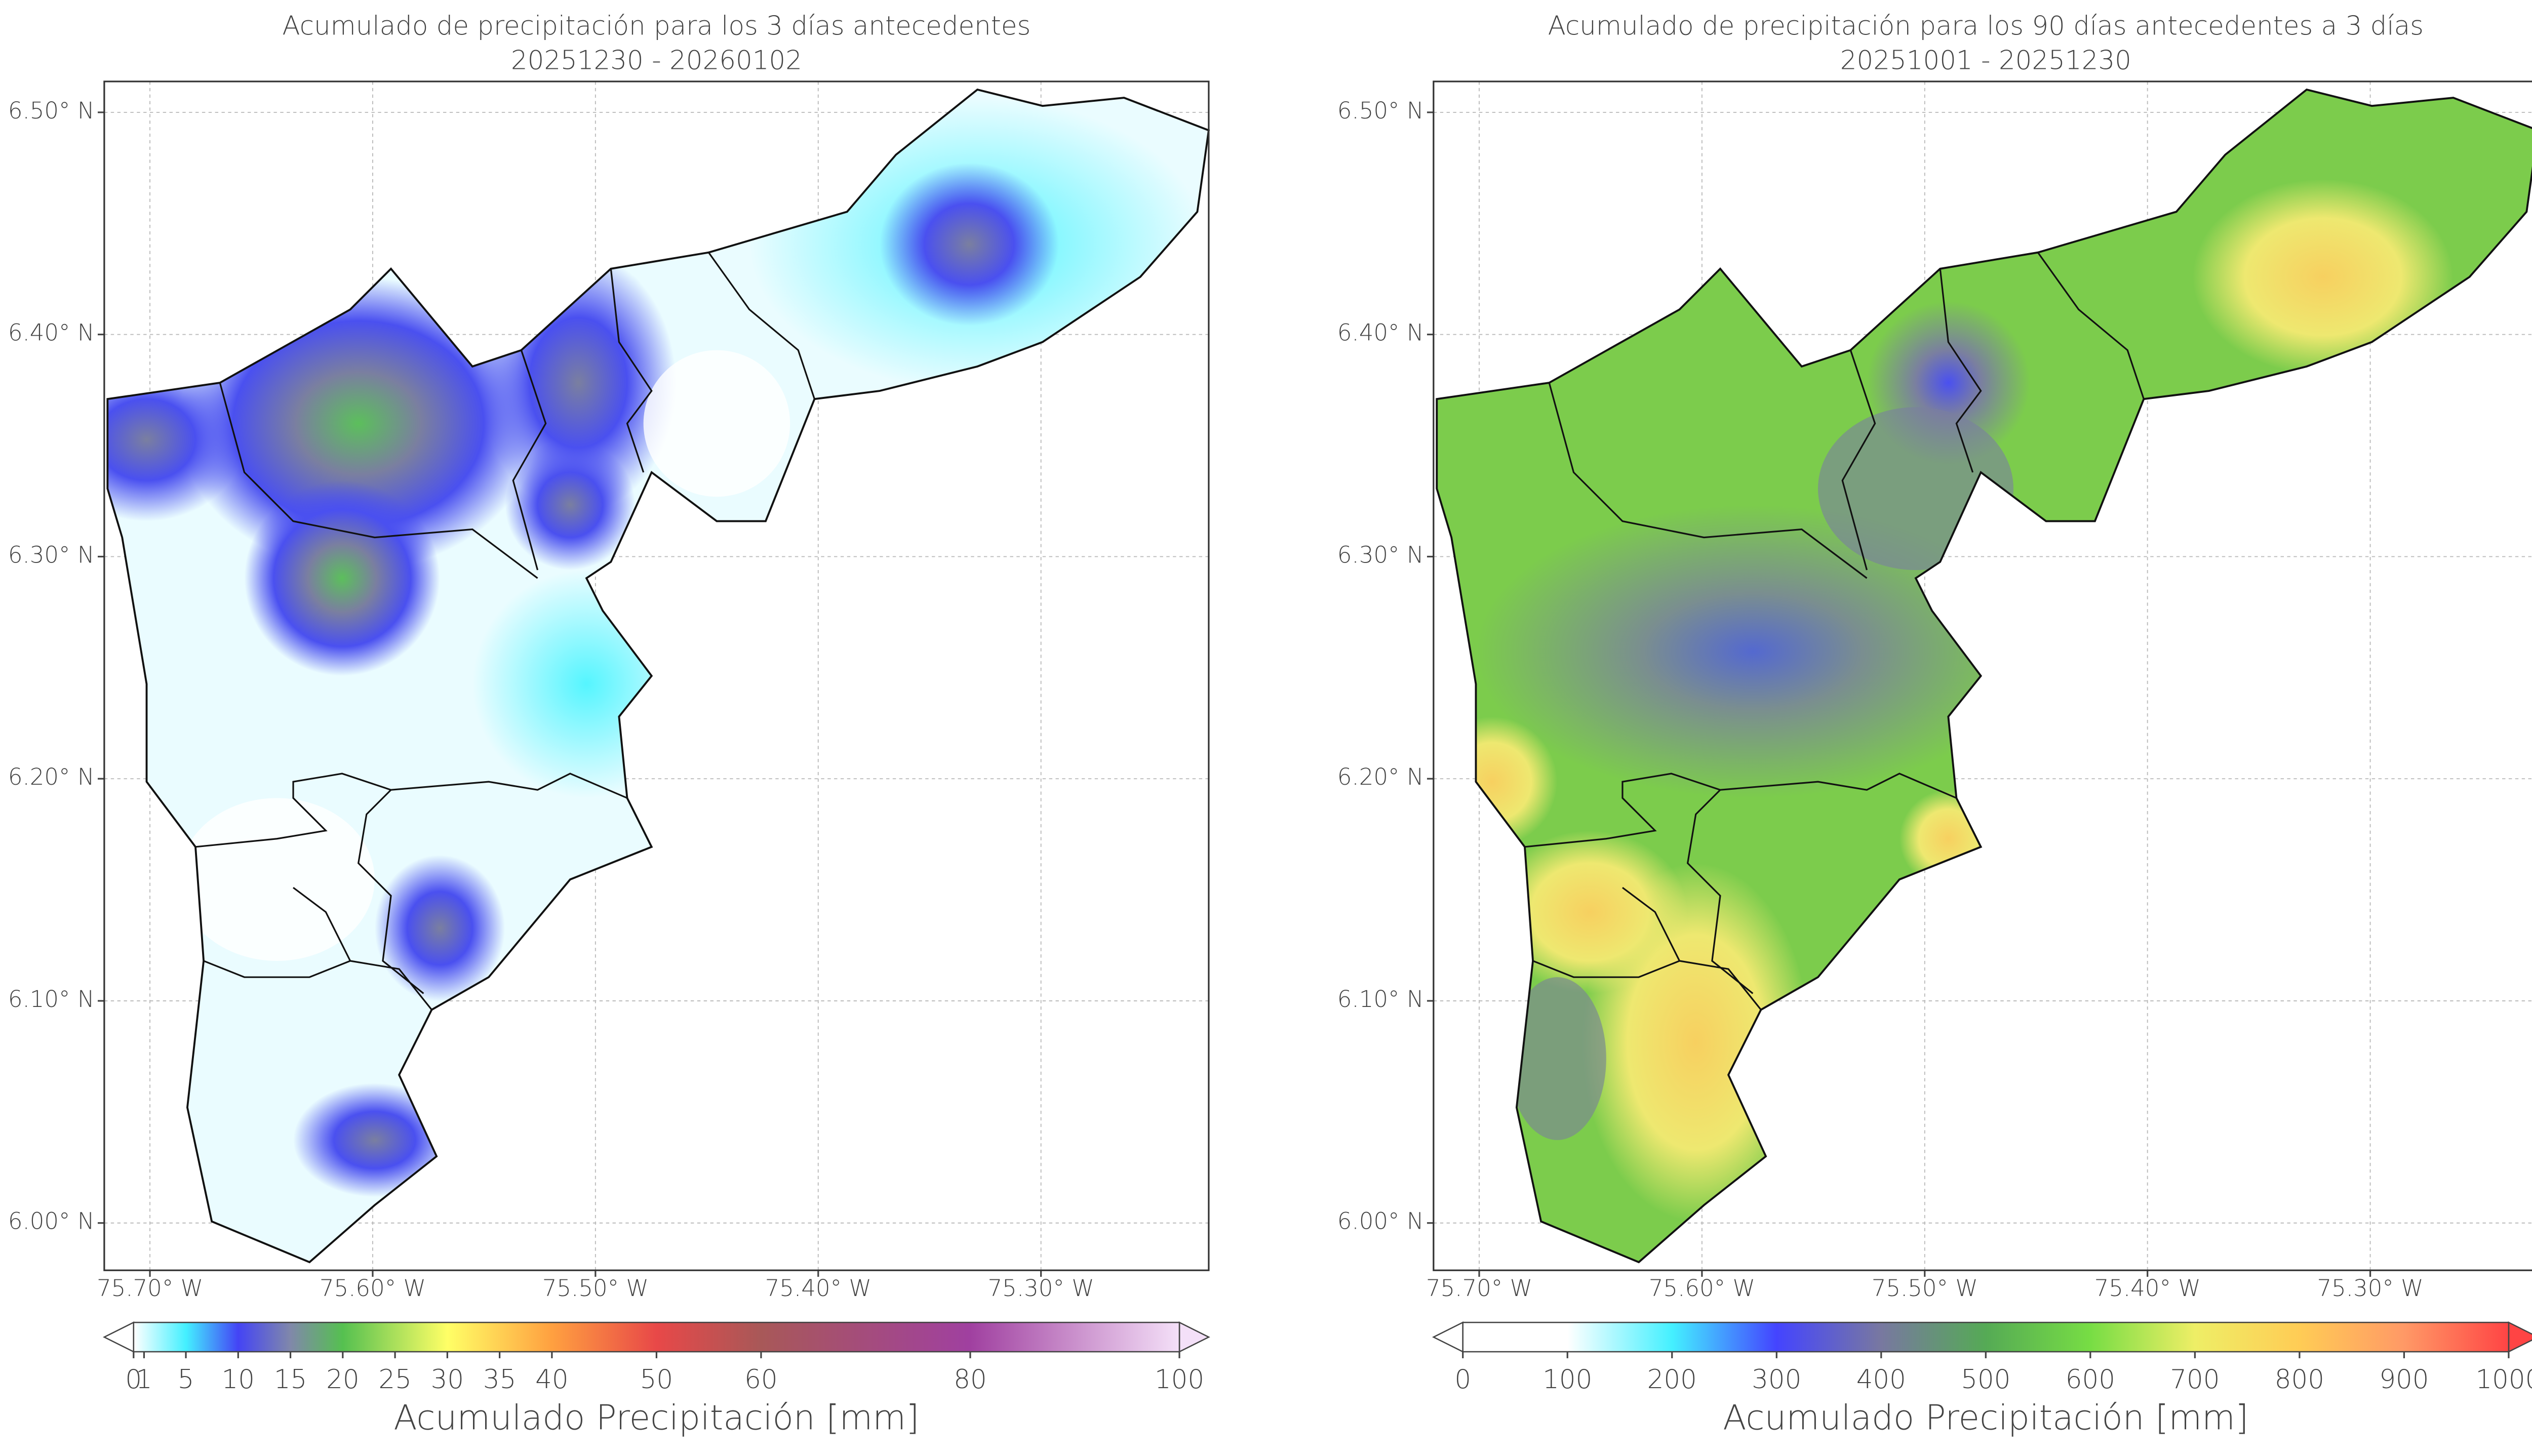  I want to click on colorbar-tick-label: 900, so click(2404, 1379).